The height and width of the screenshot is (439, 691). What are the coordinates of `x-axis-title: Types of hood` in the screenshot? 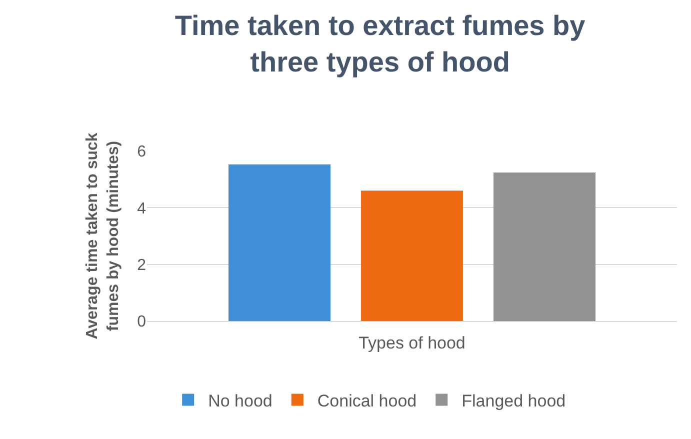 It's located at (412, 343).